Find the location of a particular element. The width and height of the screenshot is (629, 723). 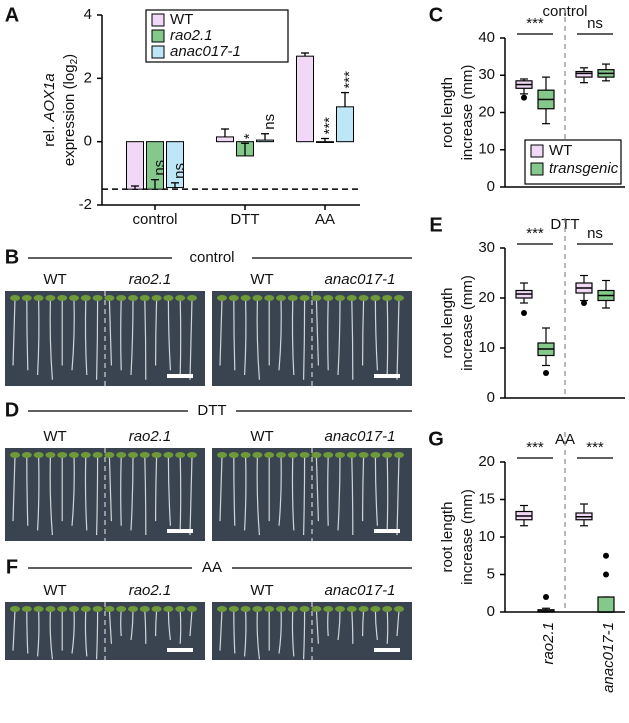

legend-box is located at coordinates (217, 36).